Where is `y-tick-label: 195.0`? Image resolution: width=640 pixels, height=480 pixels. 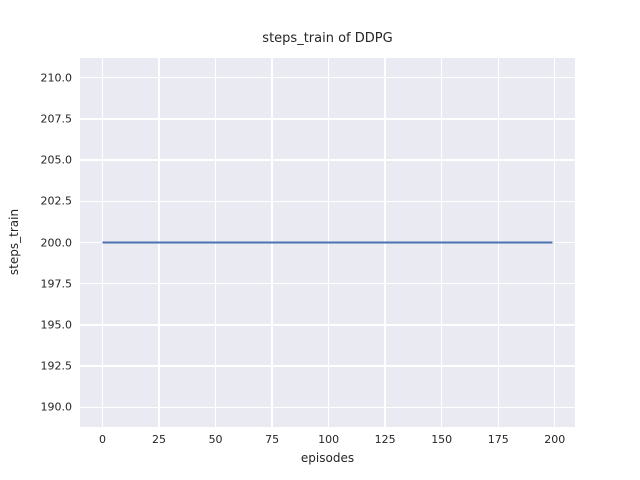 y-tick-label: 195.0 is located at coordinates (56, 325).